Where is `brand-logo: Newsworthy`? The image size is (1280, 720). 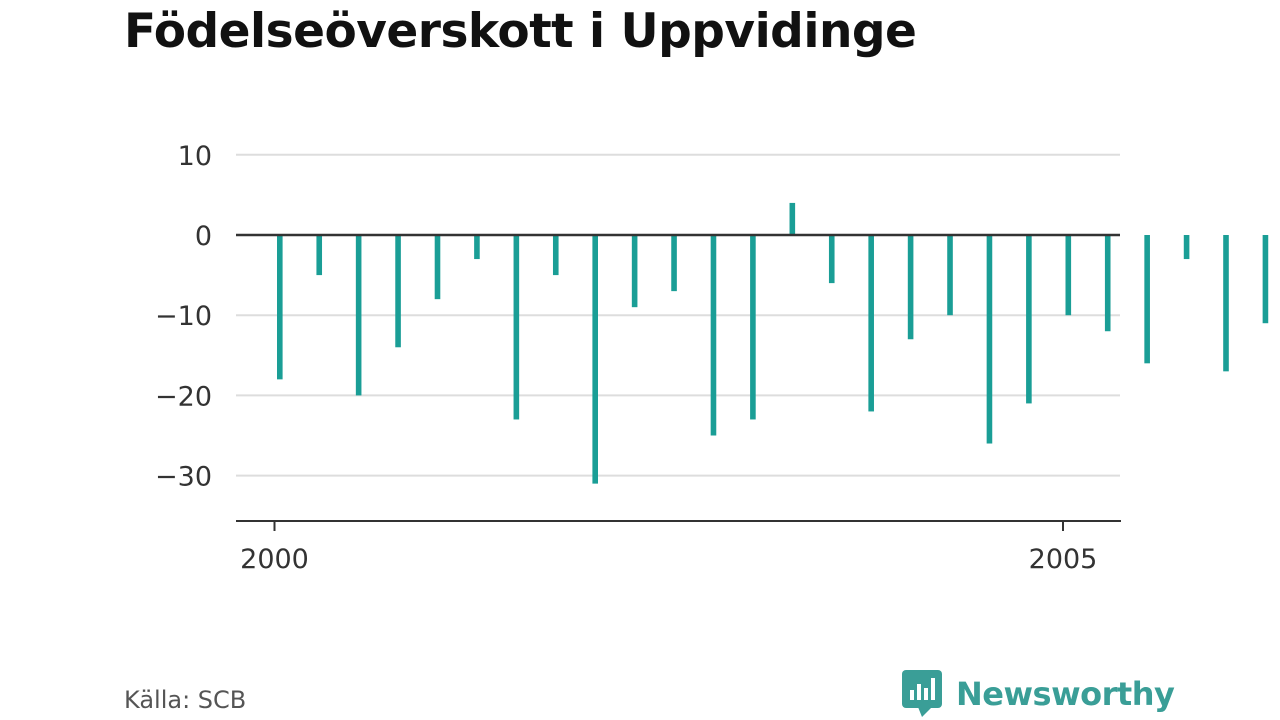 brand-logo: Newsworthy is located at coordinates (1038, 694).